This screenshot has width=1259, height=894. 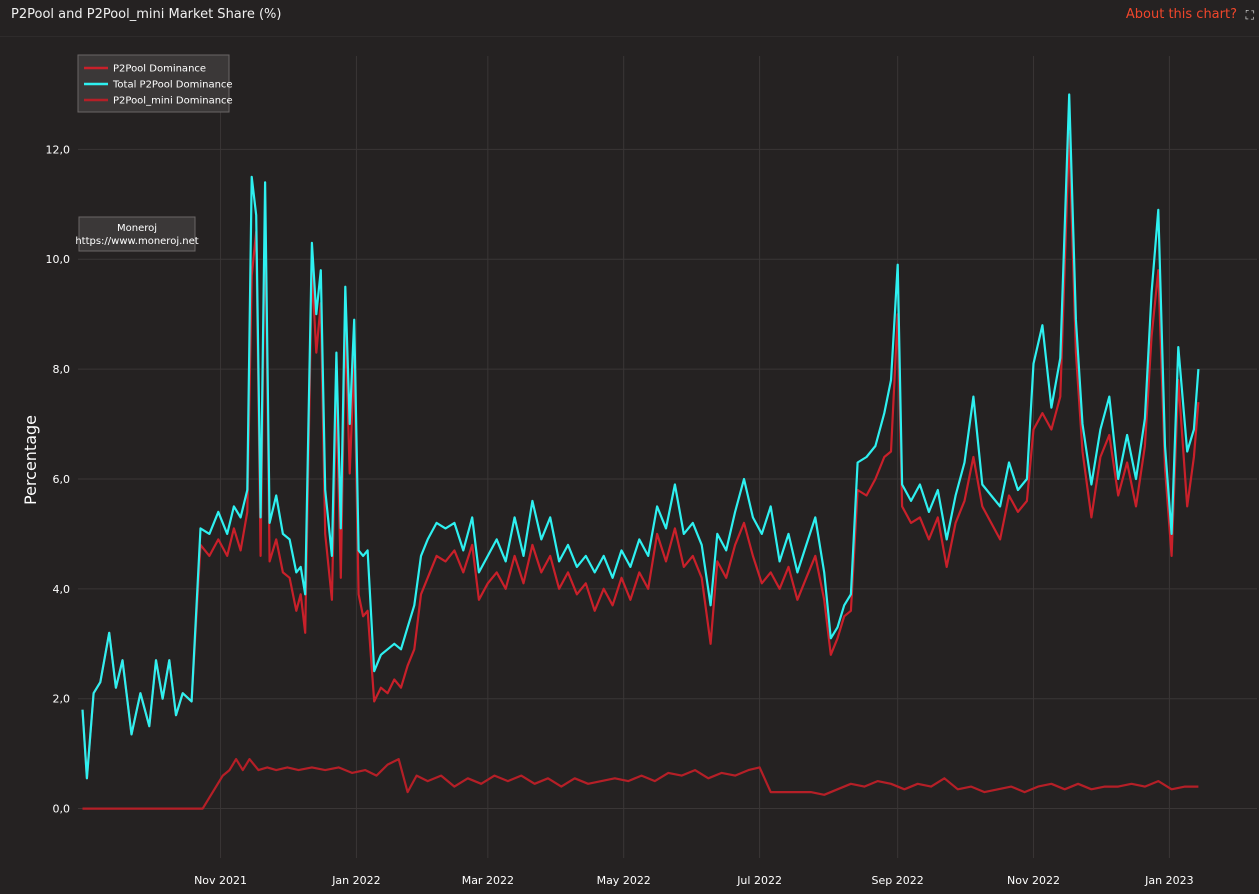 I want to click on y-axis-ticks: 0,0 2,0 4,0 6,0 8,0 10,0 12,0, so click(x=58, y=479).